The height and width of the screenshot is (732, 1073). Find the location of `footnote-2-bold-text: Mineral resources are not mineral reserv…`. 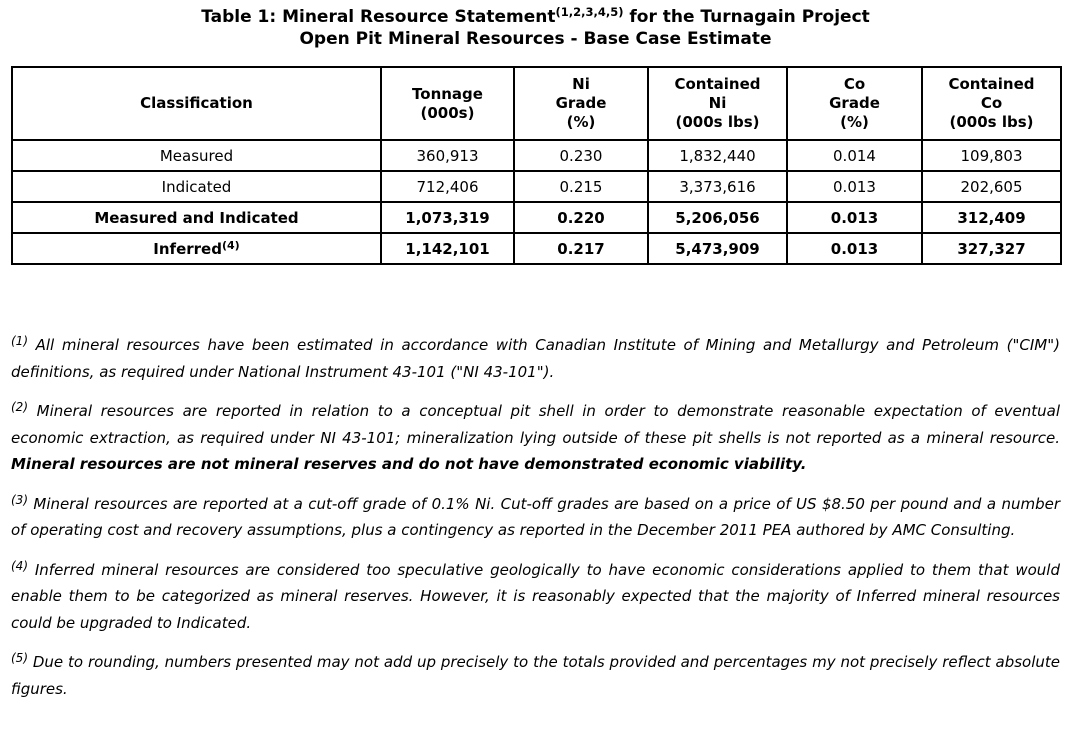

footnote-2-bold-text: Mineral resources are not mineral reserv… is located at coordinates (409, 464).